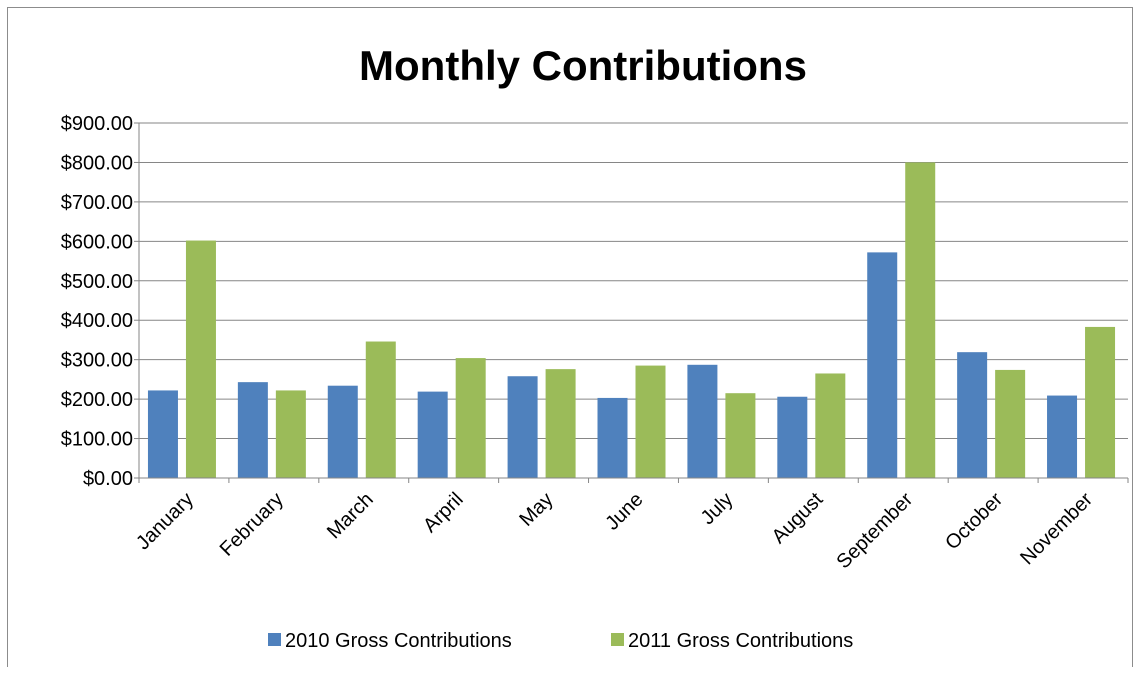 Image resolution: width=1142 pixels, height=675 pixels. Describe the element at coordinates (830, 425) in the screenshot. I see `bar-2011-august` at that location.